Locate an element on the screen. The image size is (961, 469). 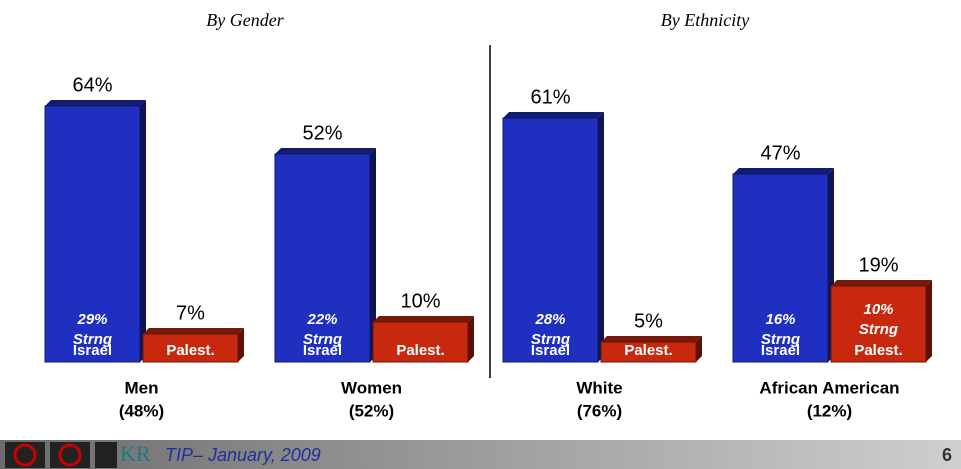
category-share: (52%) is located at coordinates (371, 410).